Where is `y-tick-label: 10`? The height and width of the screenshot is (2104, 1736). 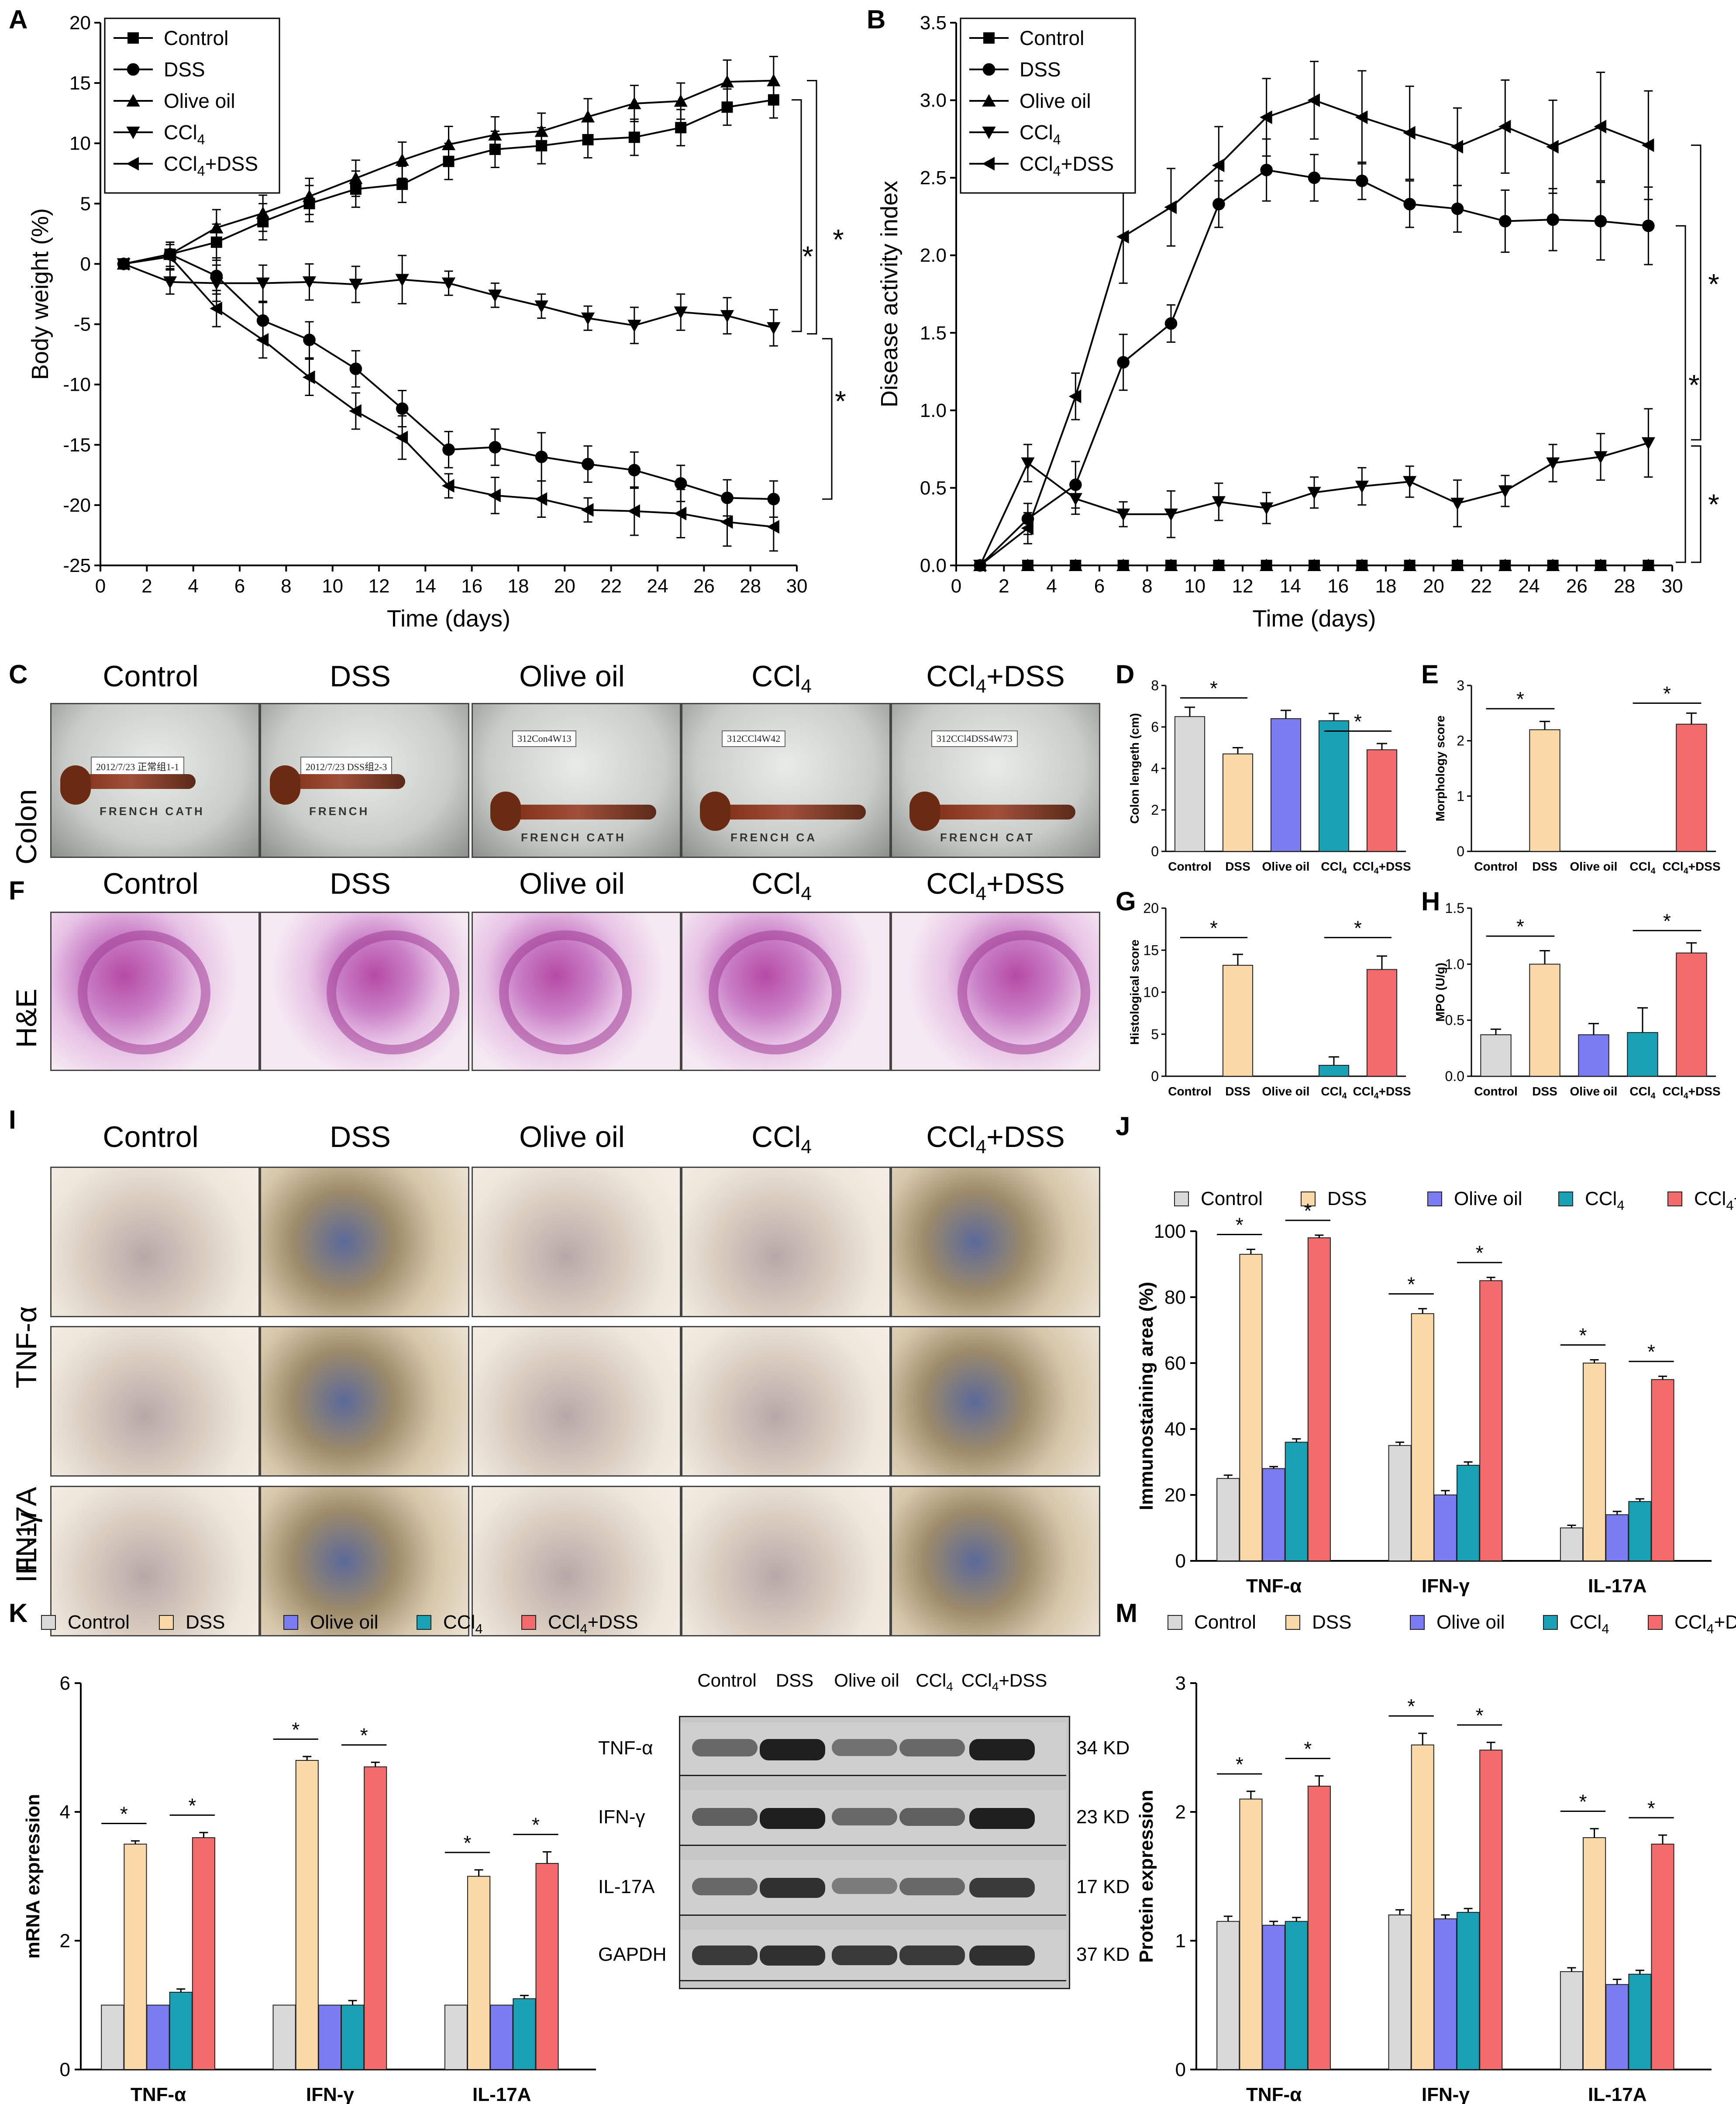
y-tick-label: 10 is located at coordinates (1151, 992).